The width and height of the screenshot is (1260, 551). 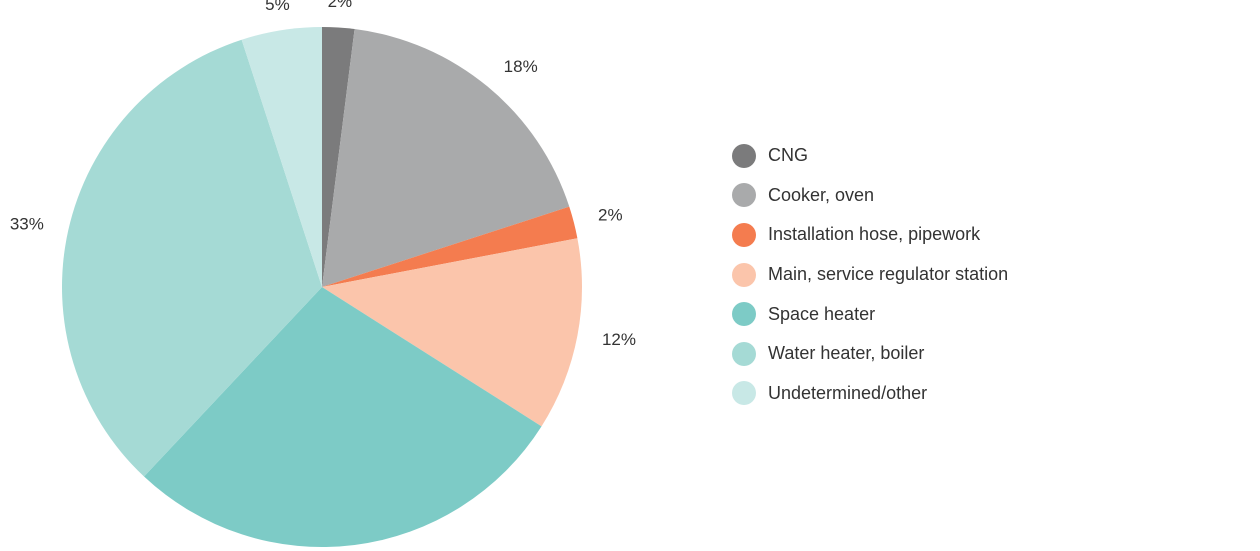 I want to click on legend-label: CNG, so click(x=788, y=155).